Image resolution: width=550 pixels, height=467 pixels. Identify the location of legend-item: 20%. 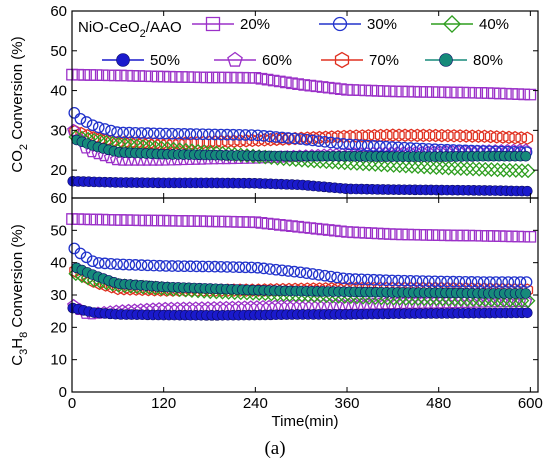
(231, 24).